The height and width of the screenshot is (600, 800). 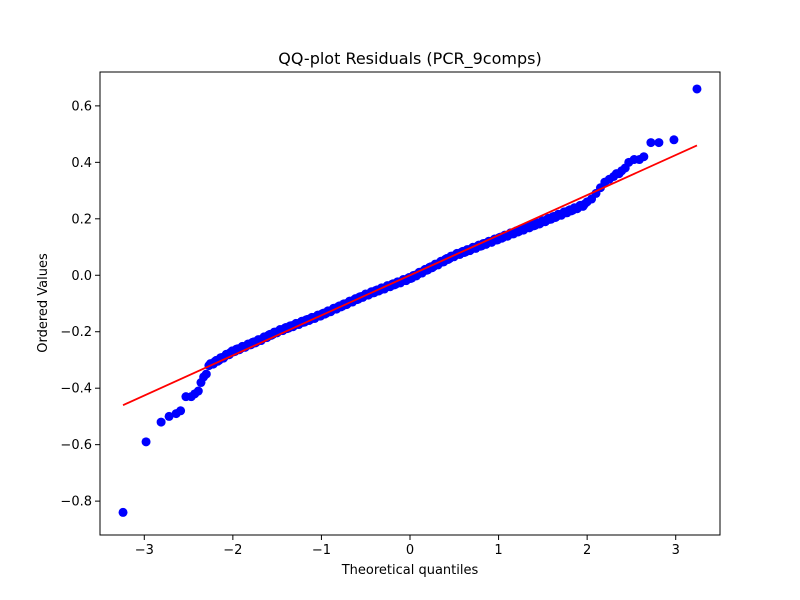 What do you see at coordinates (81, 276) in the screenshot?
I see `y-tick-label: 0.0` at bounding box center [81, 276].